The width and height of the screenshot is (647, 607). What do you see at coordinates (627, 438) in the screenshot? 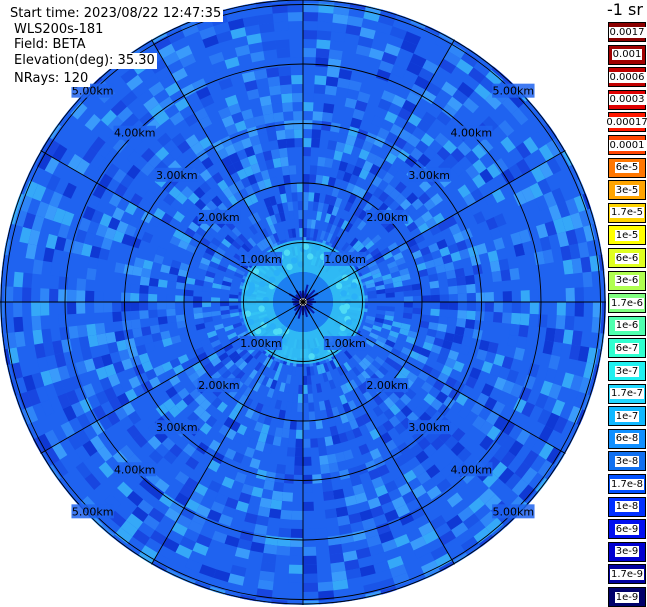
I see `colorbar-swatch: 6e-8` at bounding box center [627, 438].